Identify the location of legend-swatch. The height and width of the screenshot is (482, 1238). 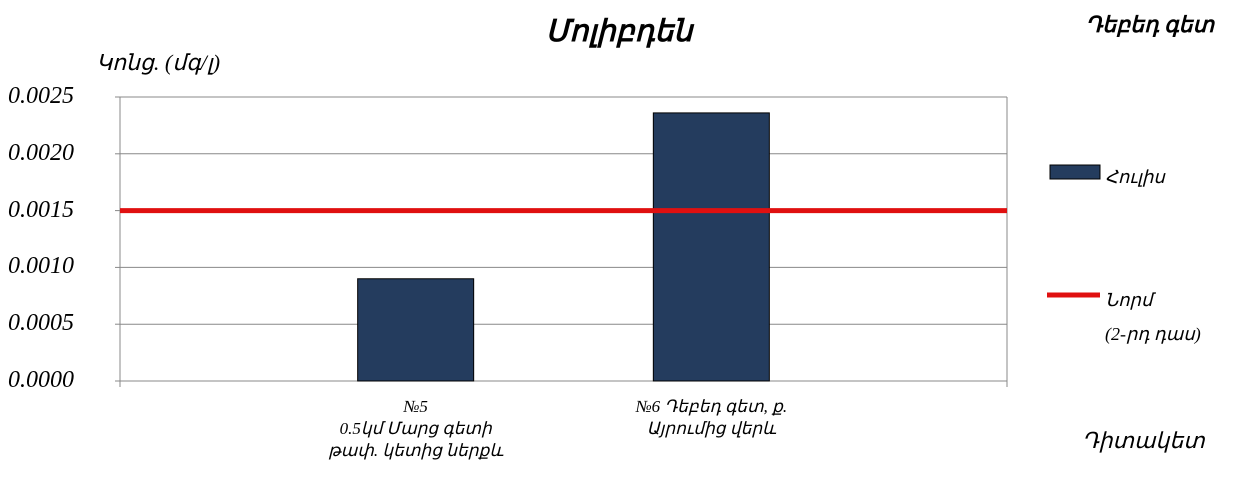
(1075, 172).